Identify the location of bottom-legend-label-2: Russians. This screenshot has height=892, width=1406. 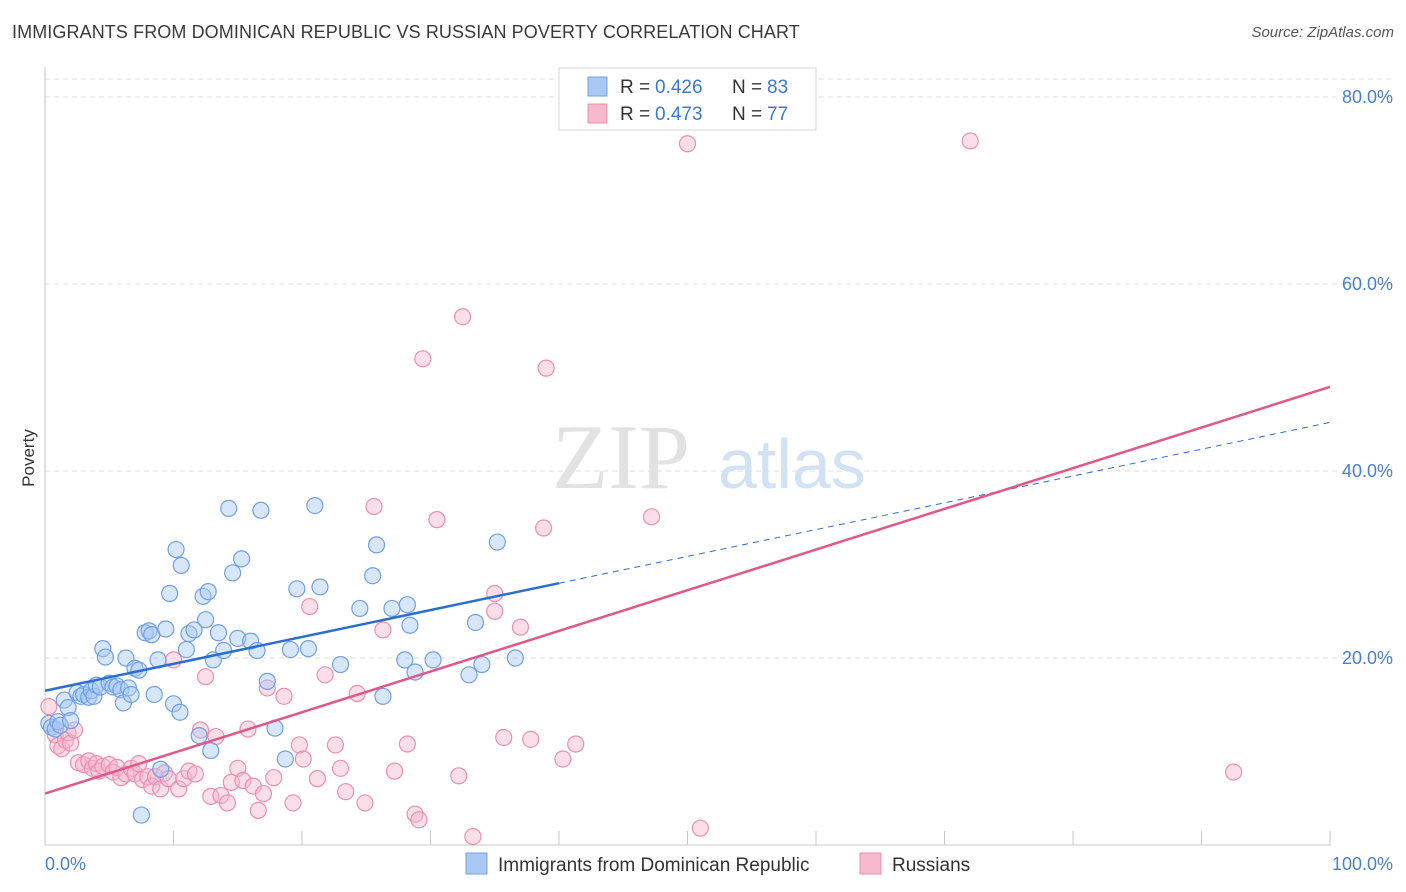
(931, 865).